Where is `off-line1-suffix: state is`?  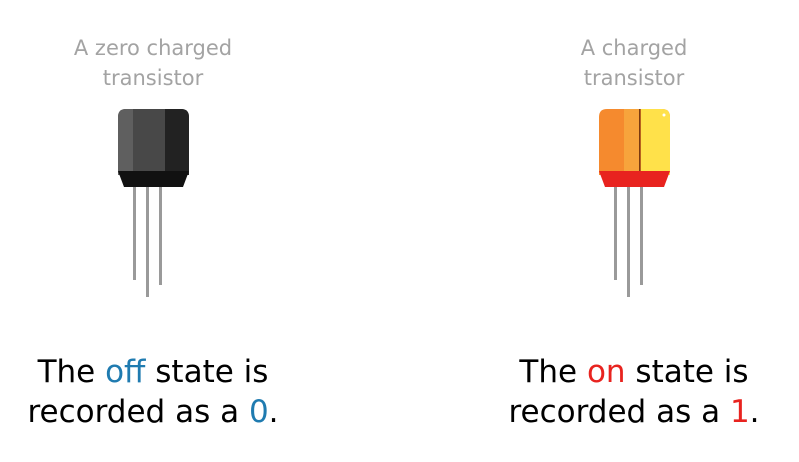 off-line1-suffix: state is is located at coordinates (207, 372).